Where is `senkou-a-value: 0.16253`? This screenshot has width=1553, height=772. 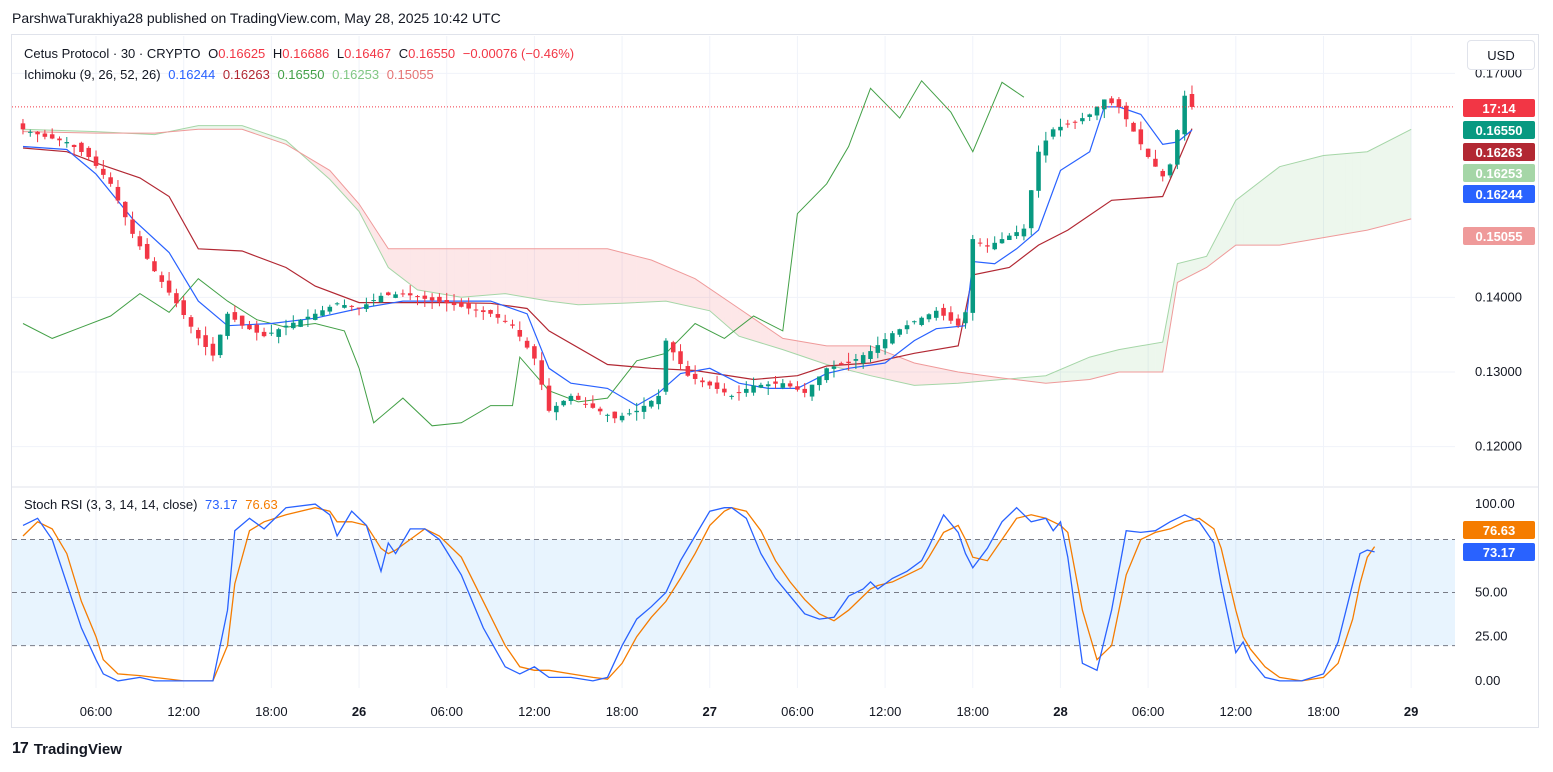
senkou-a-value: 0.16253 is located at coordinates (356, 74).